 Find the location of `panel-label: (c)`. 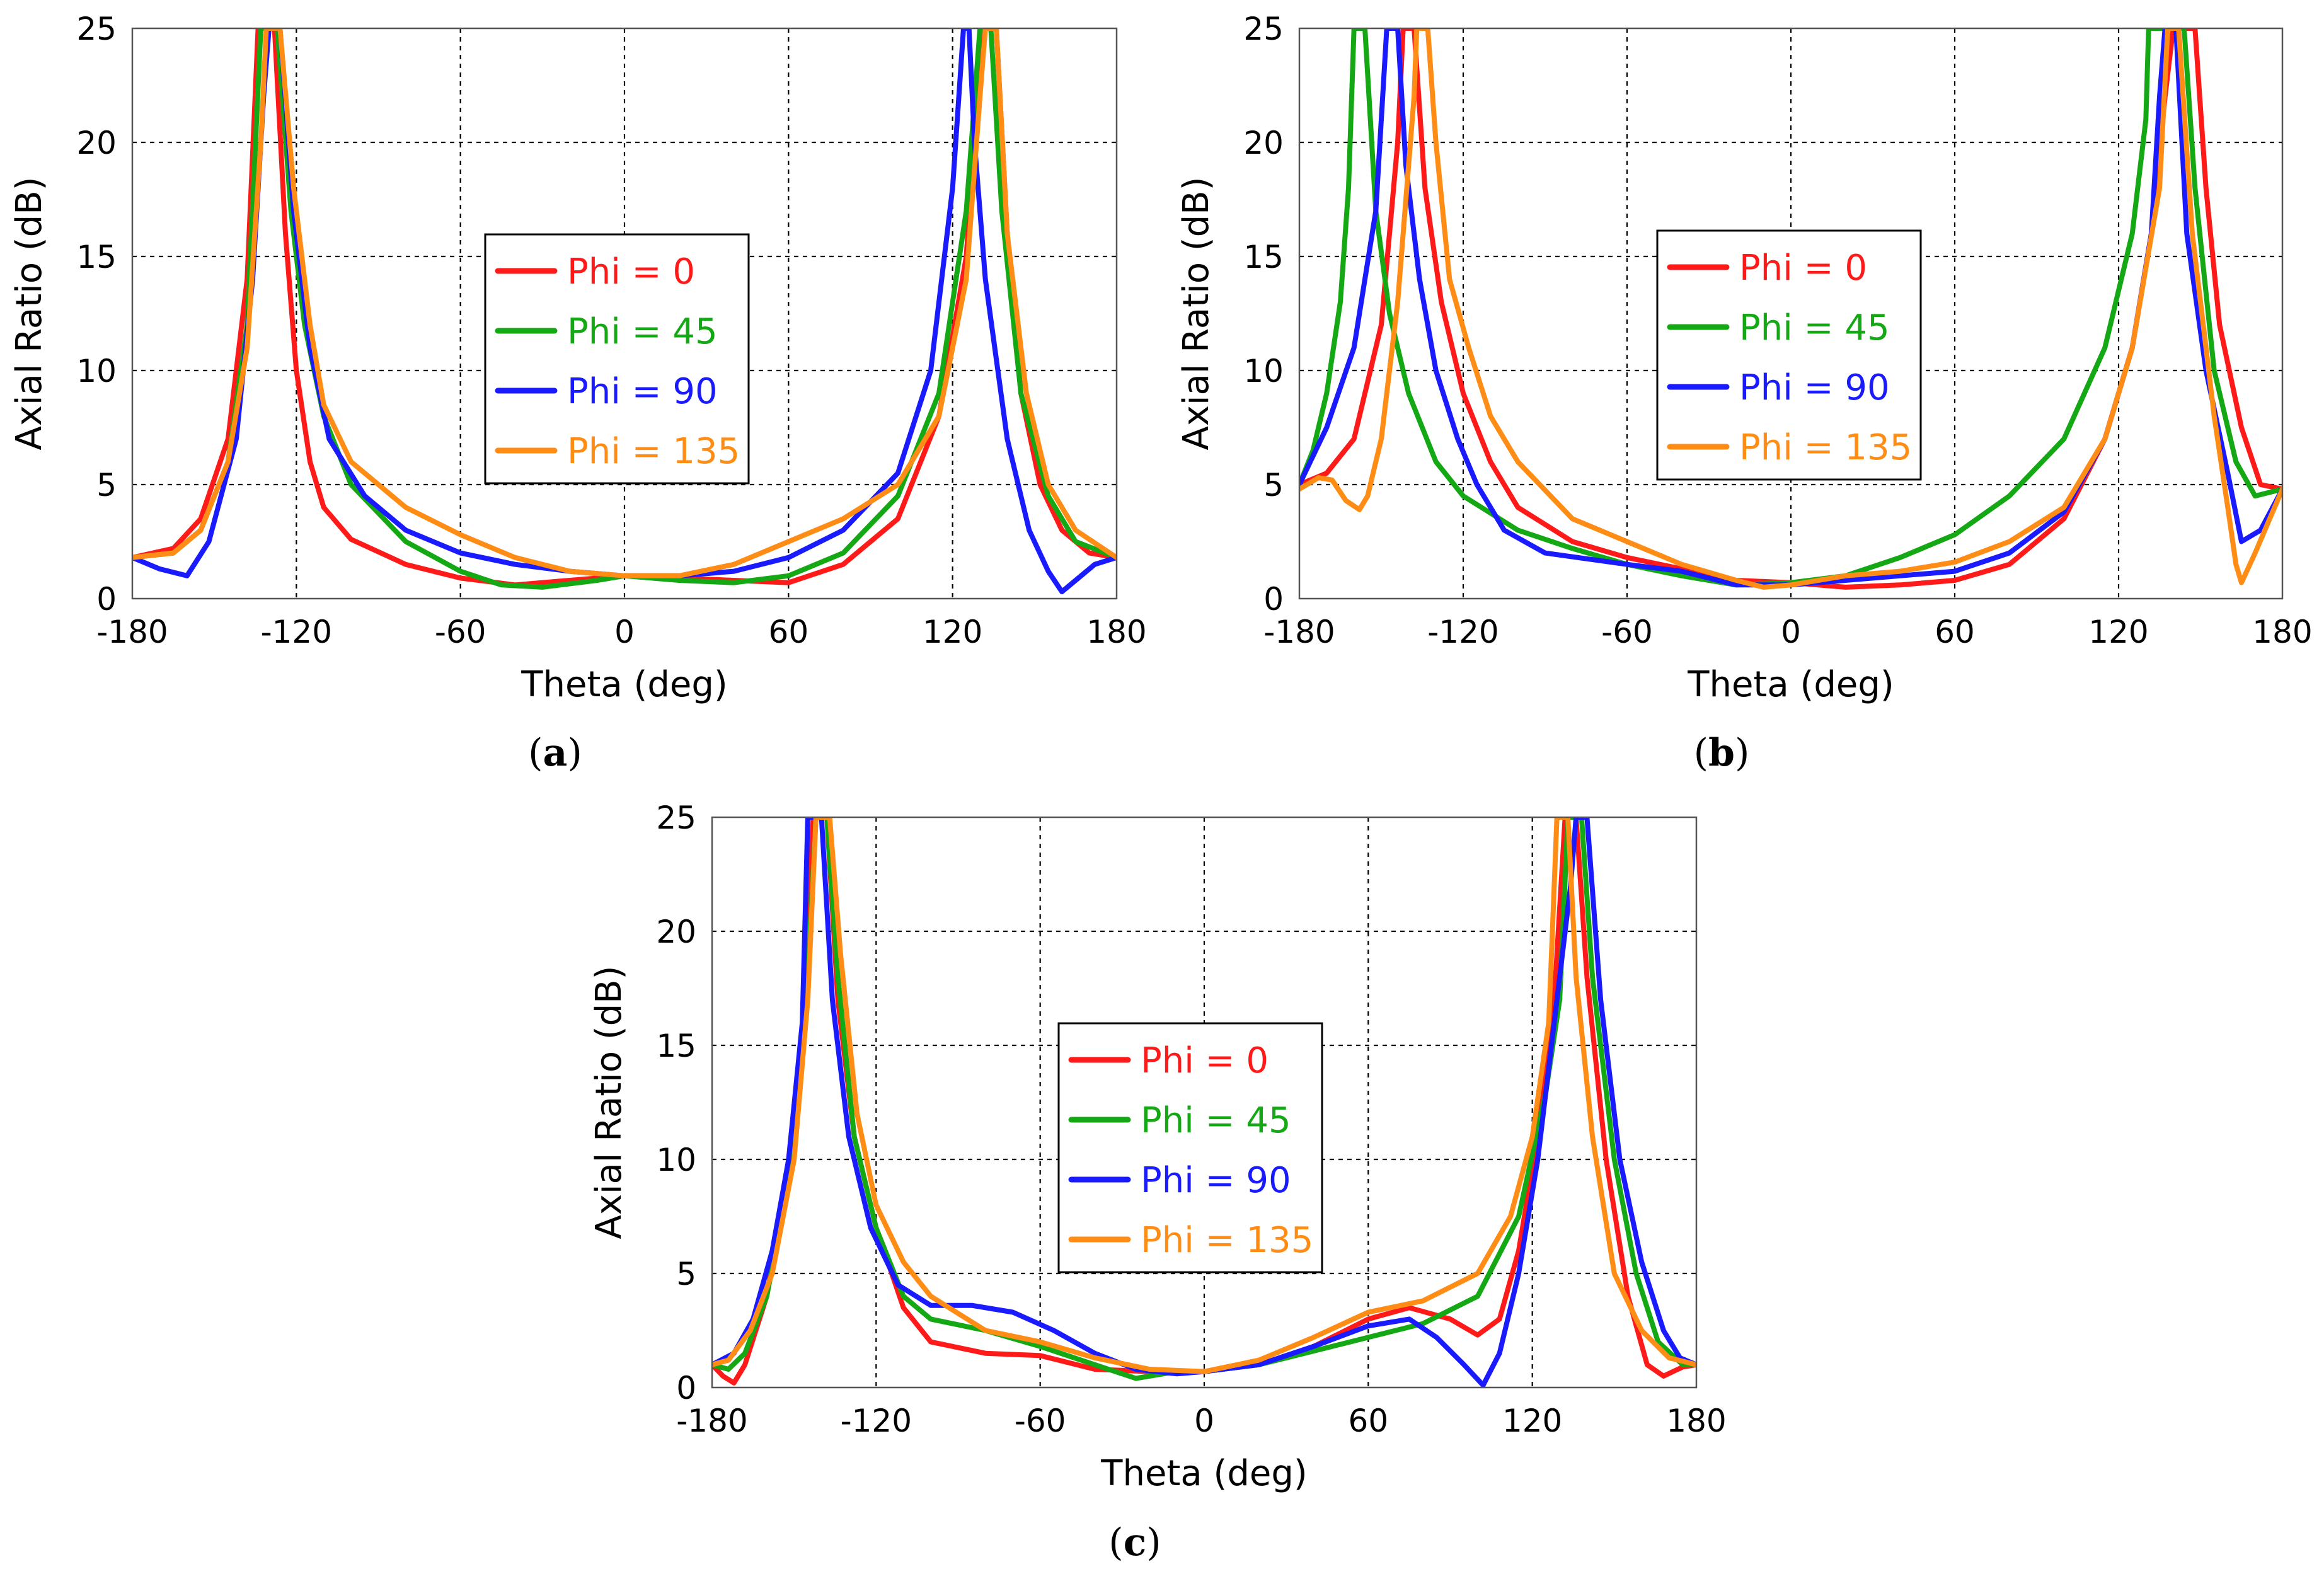

panel-label: (c) is located at coordinates (1134, 1543).